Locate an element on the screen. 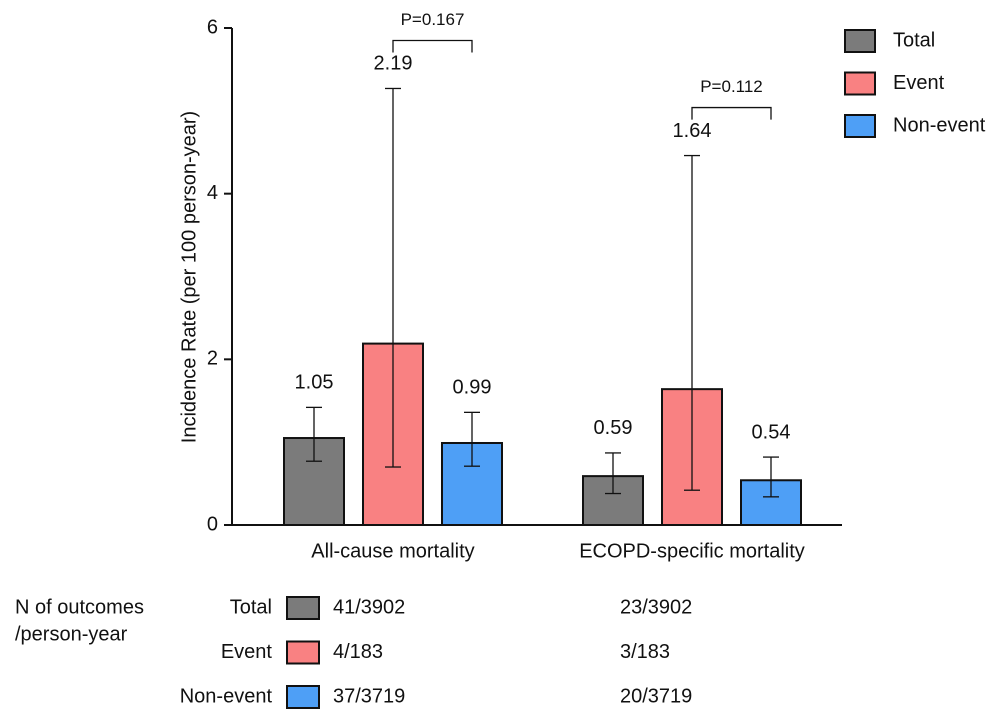 This screenshot has width=1005, height=711. value-label: 2.19 is located at coordinates (393, 64).